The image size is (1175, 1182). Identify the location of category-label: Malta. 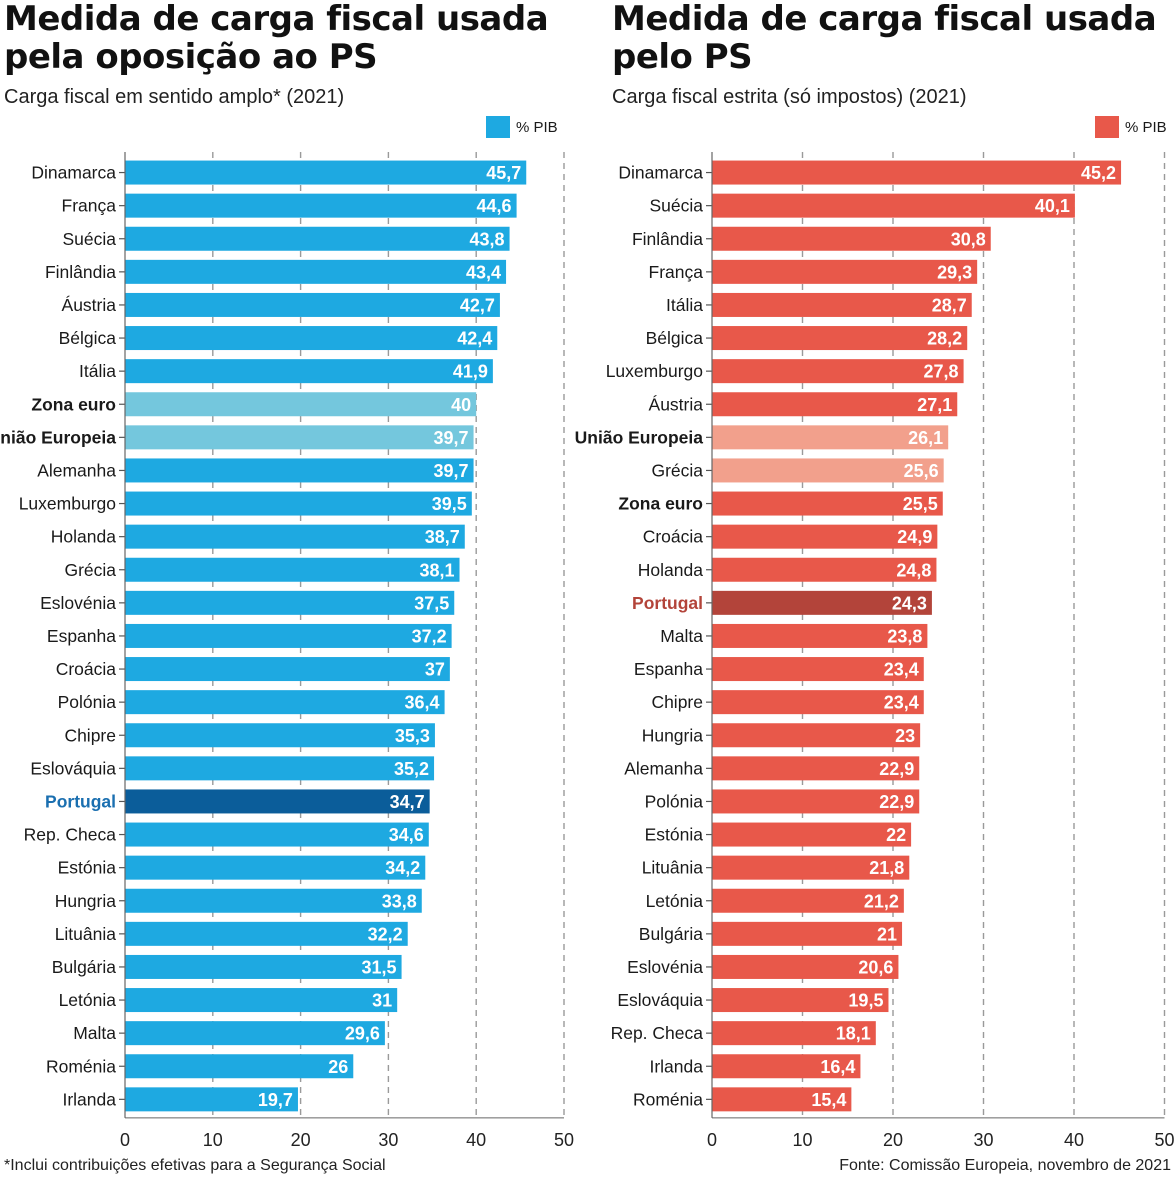
(94, 1033).